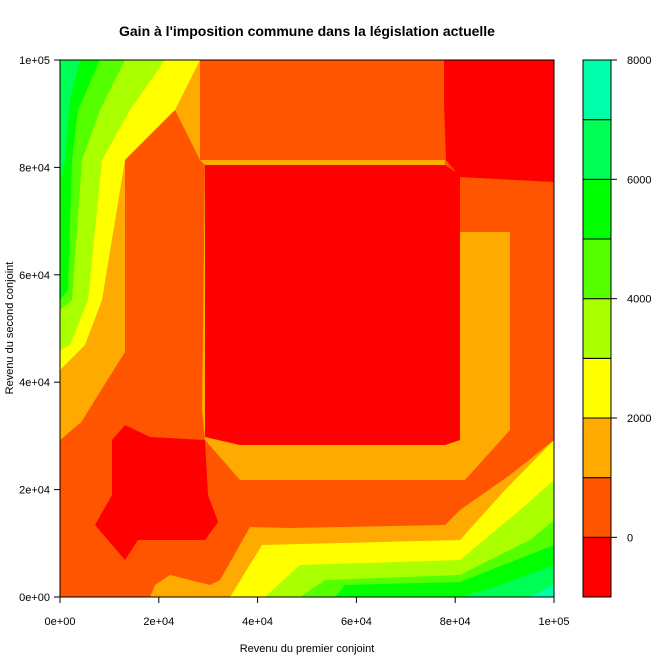 This screenshot has width=671, height=671. Describe the element at coordinates (34, 383) in the screenshot. I see `y-tick-label: 4e+04` at that location.